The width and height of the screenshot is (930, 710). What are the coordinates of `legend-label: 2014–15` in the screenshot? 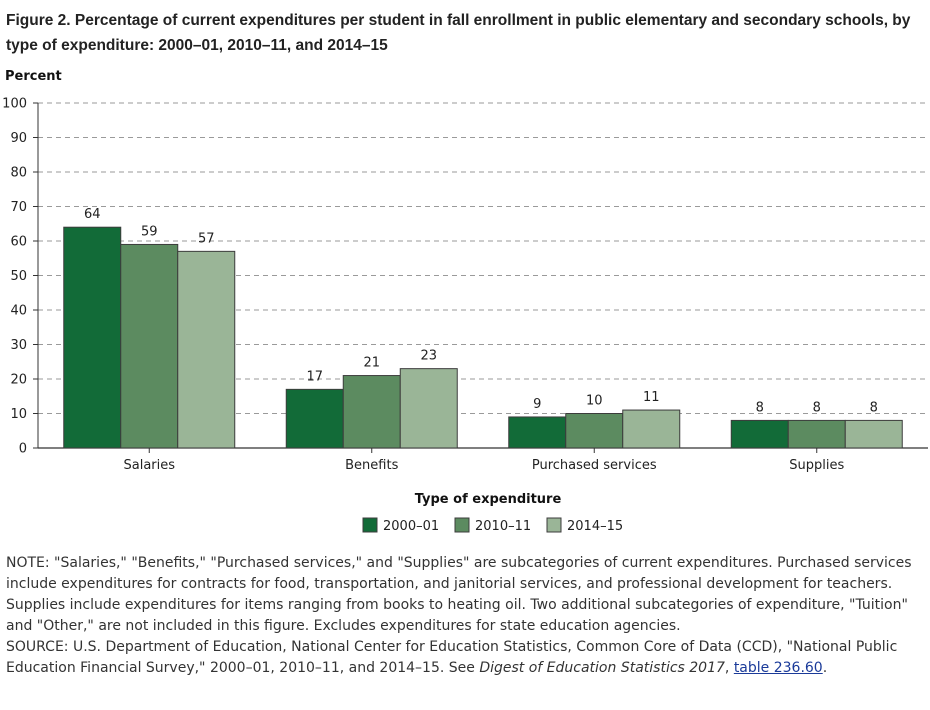 It's located at (595, 526).